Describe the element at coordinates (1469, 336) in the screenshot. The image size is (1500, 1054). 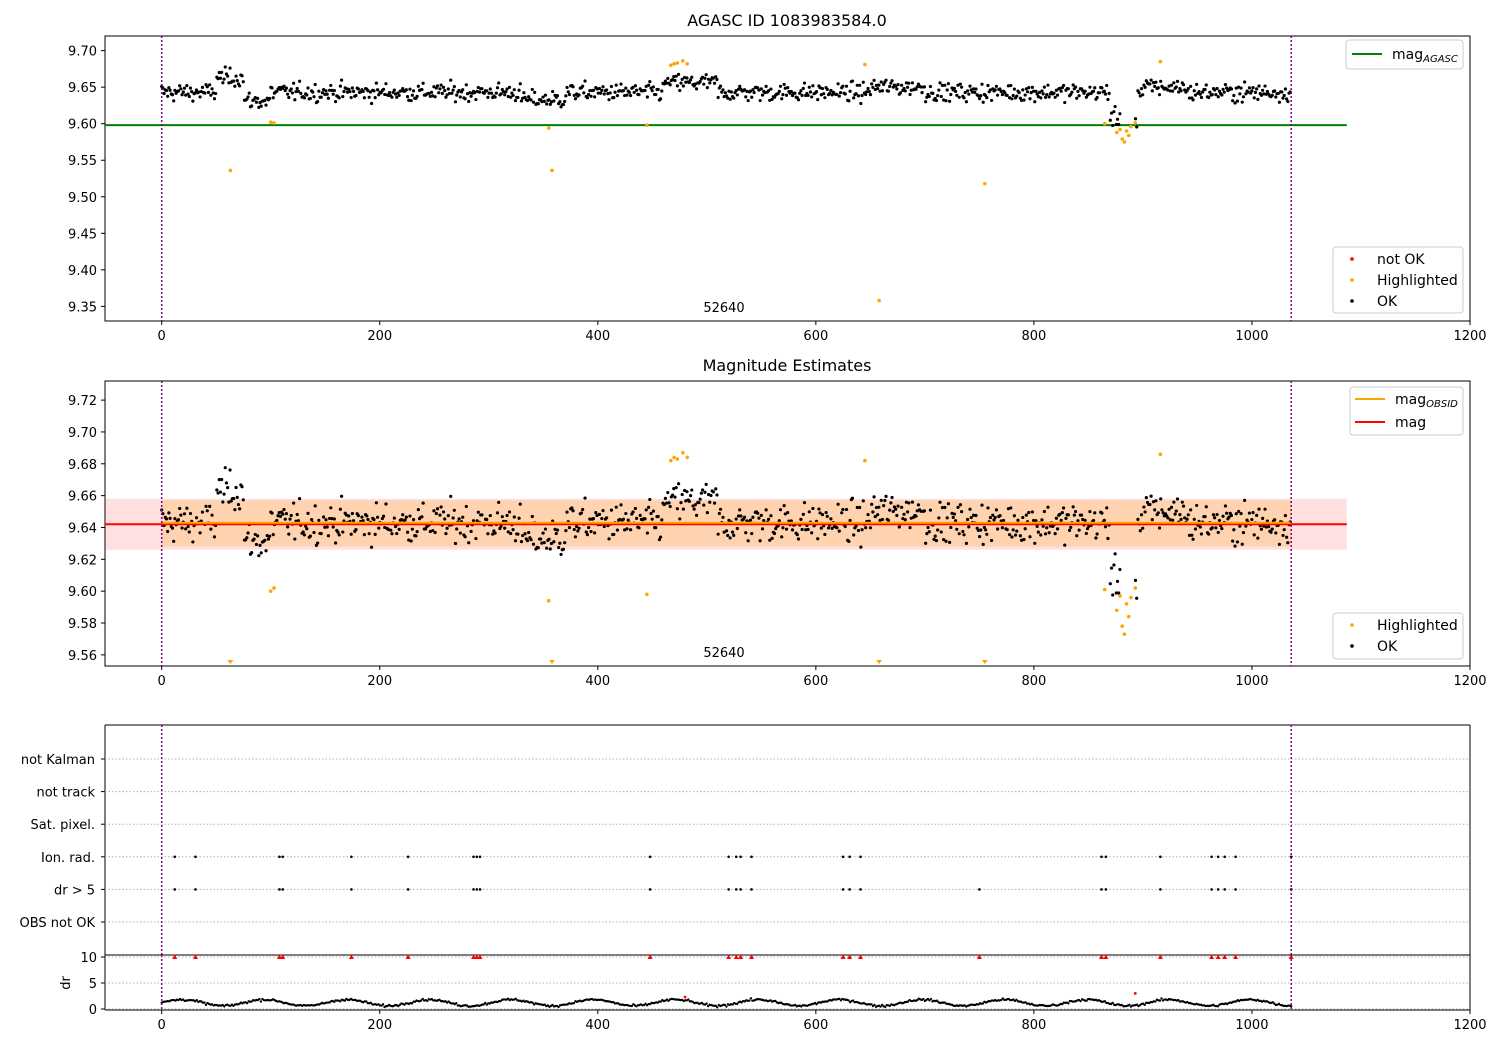
I see `agasc-xtick-label: 1200` at that location.